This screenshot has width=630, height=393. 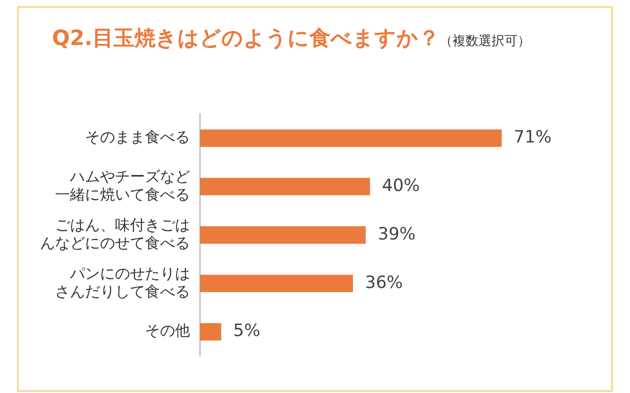 What do you see at coordinates (397, 234) in the screenshot?
I see `data-label: 39%` at bounding box center [397, 234].